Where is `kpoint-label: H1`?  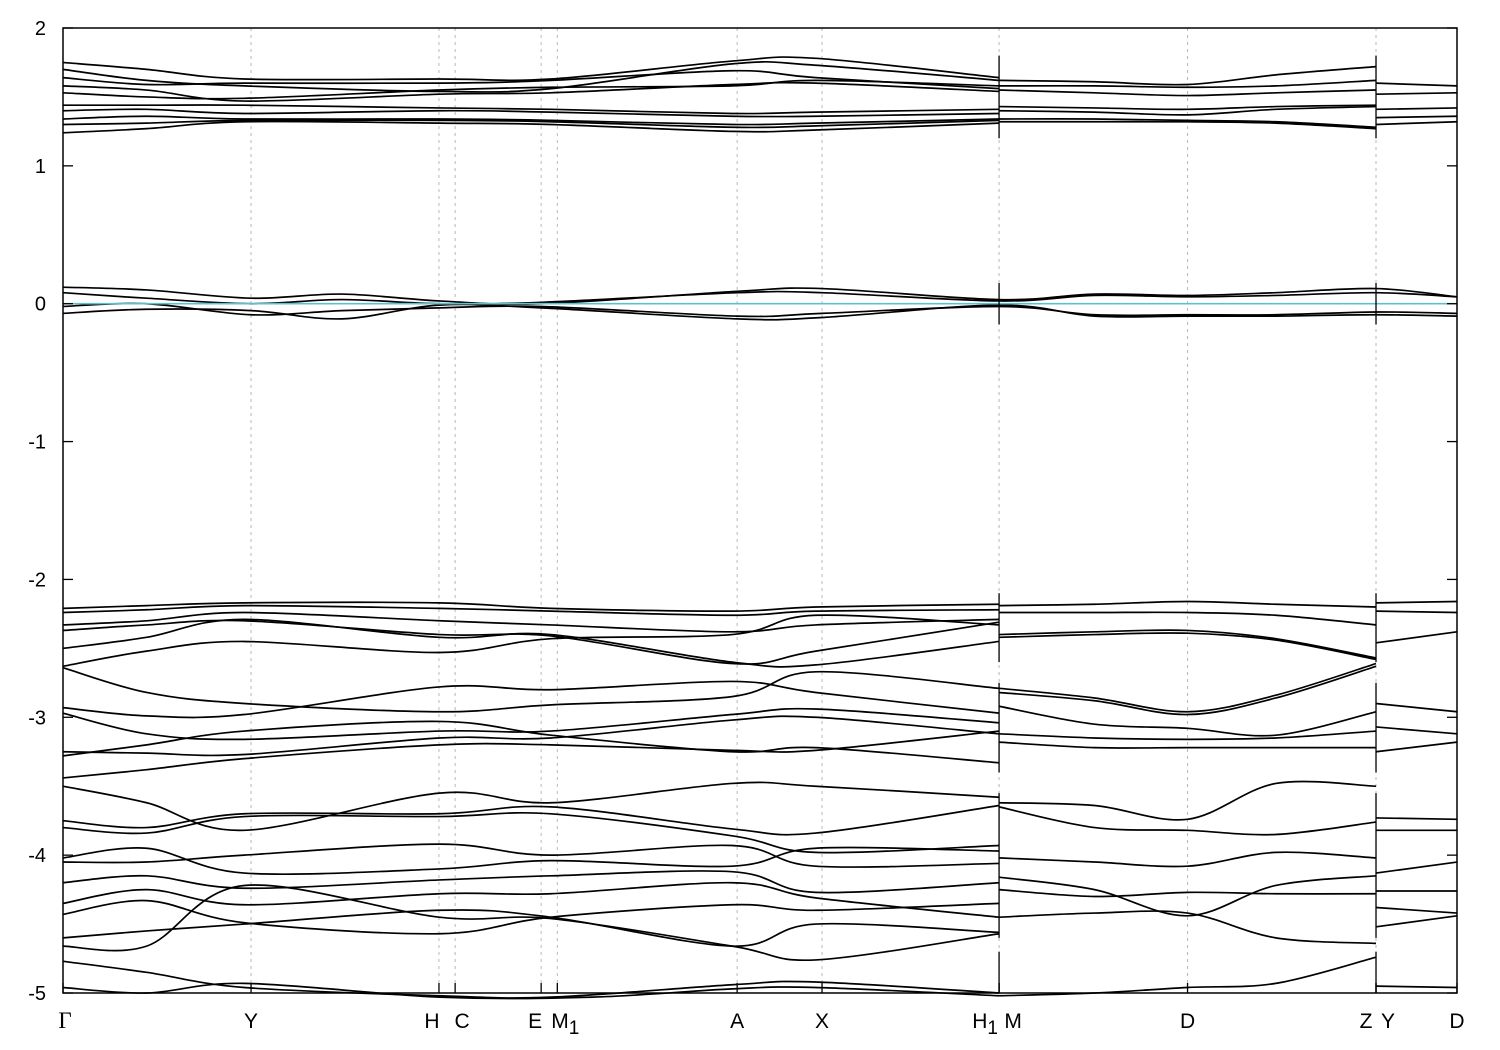 kpoint-label: H1 is located at coordinates (985, 1024).